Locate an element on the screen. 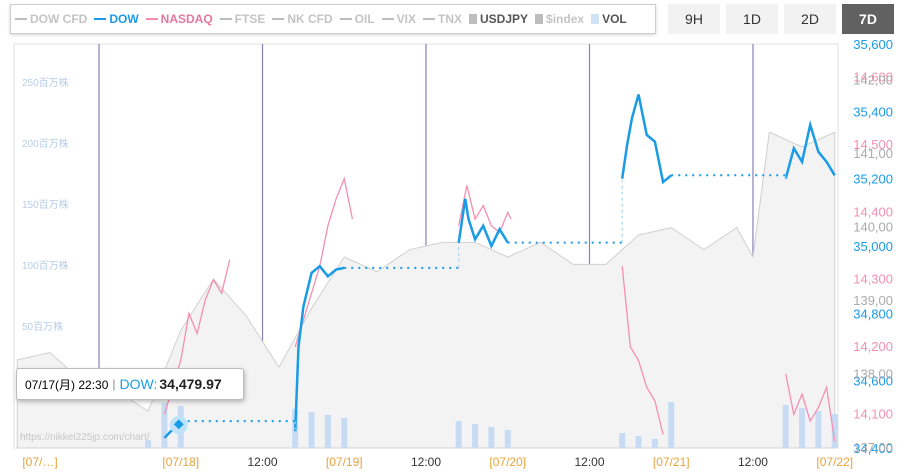  legend-item--index: $index is located at coordinates (559, 19).